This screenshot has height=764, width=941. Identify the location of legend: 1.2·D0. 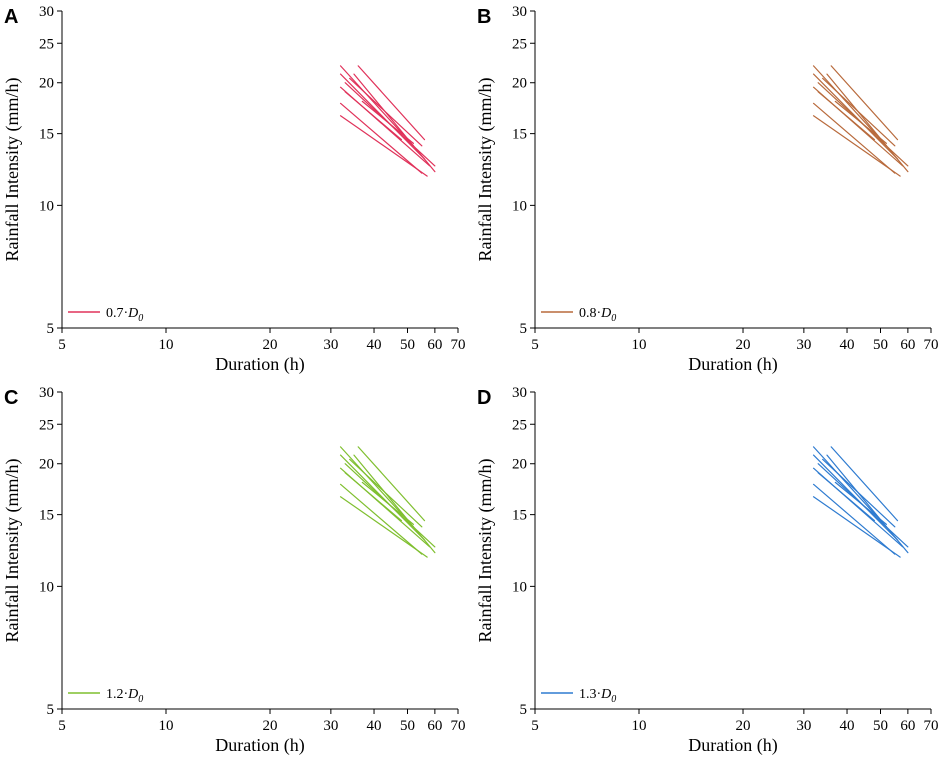
(105, 696).